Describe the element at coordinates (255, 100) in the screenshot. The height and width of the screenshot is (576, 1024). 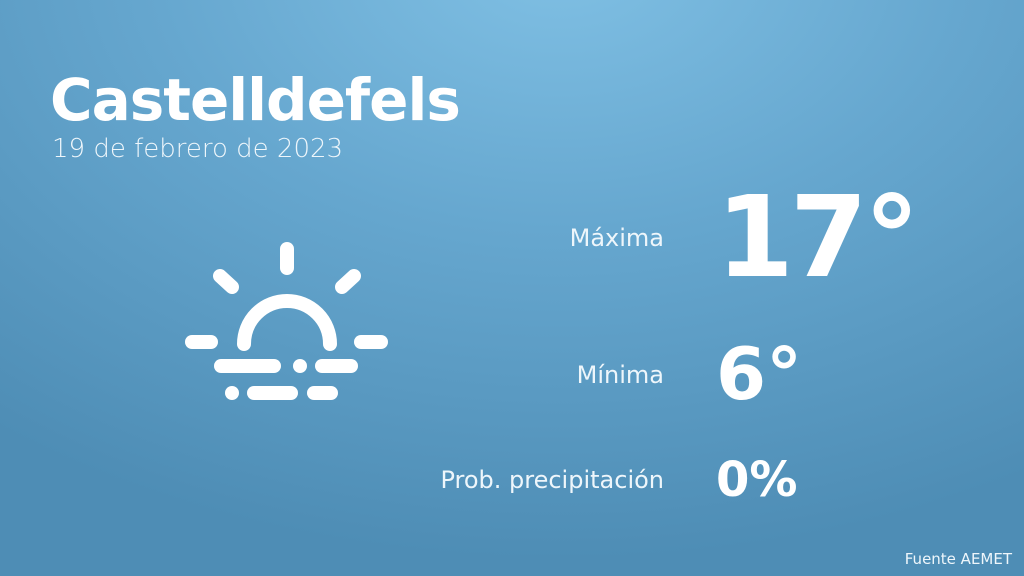
I see `city-title: Castelldefels` at that location.